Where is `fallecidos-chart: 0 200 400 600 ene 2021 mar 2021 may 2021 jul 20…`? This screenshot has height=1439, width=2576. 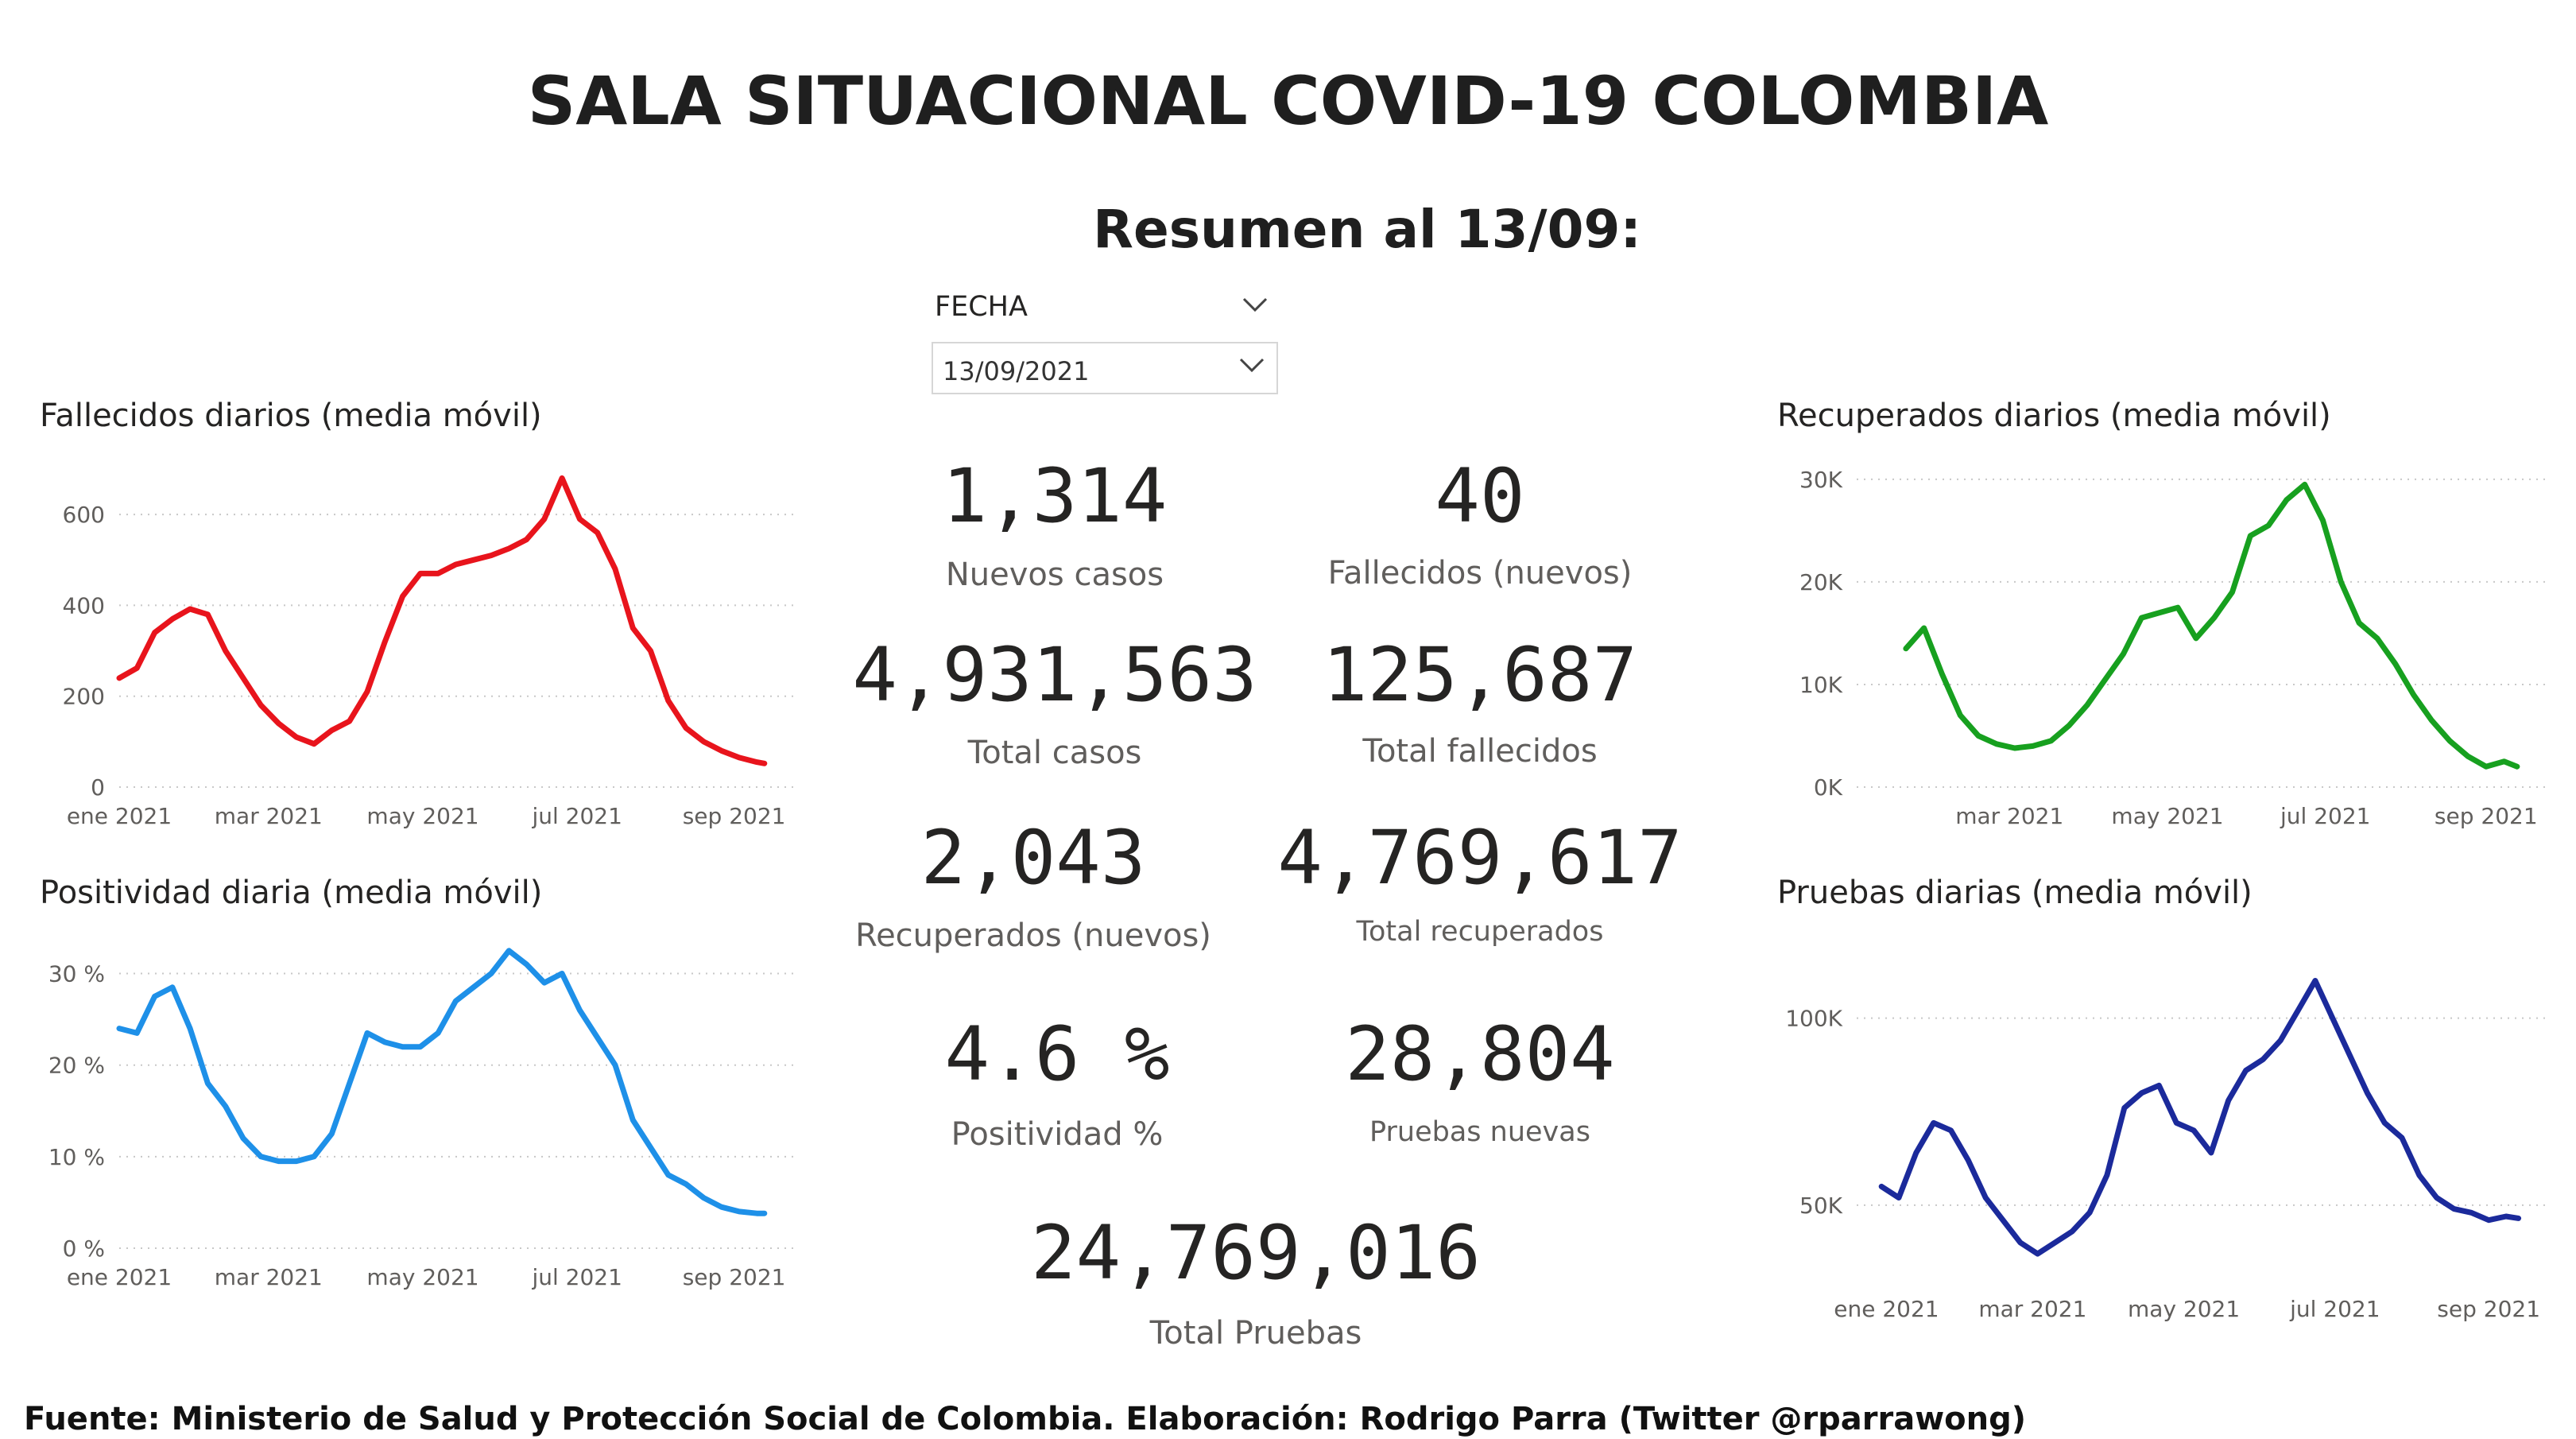
fallecidos-chart: 0 200 400 600 ene 2021 mar 2021 may 2021 jul 20… is located at coordinates (429, 652).